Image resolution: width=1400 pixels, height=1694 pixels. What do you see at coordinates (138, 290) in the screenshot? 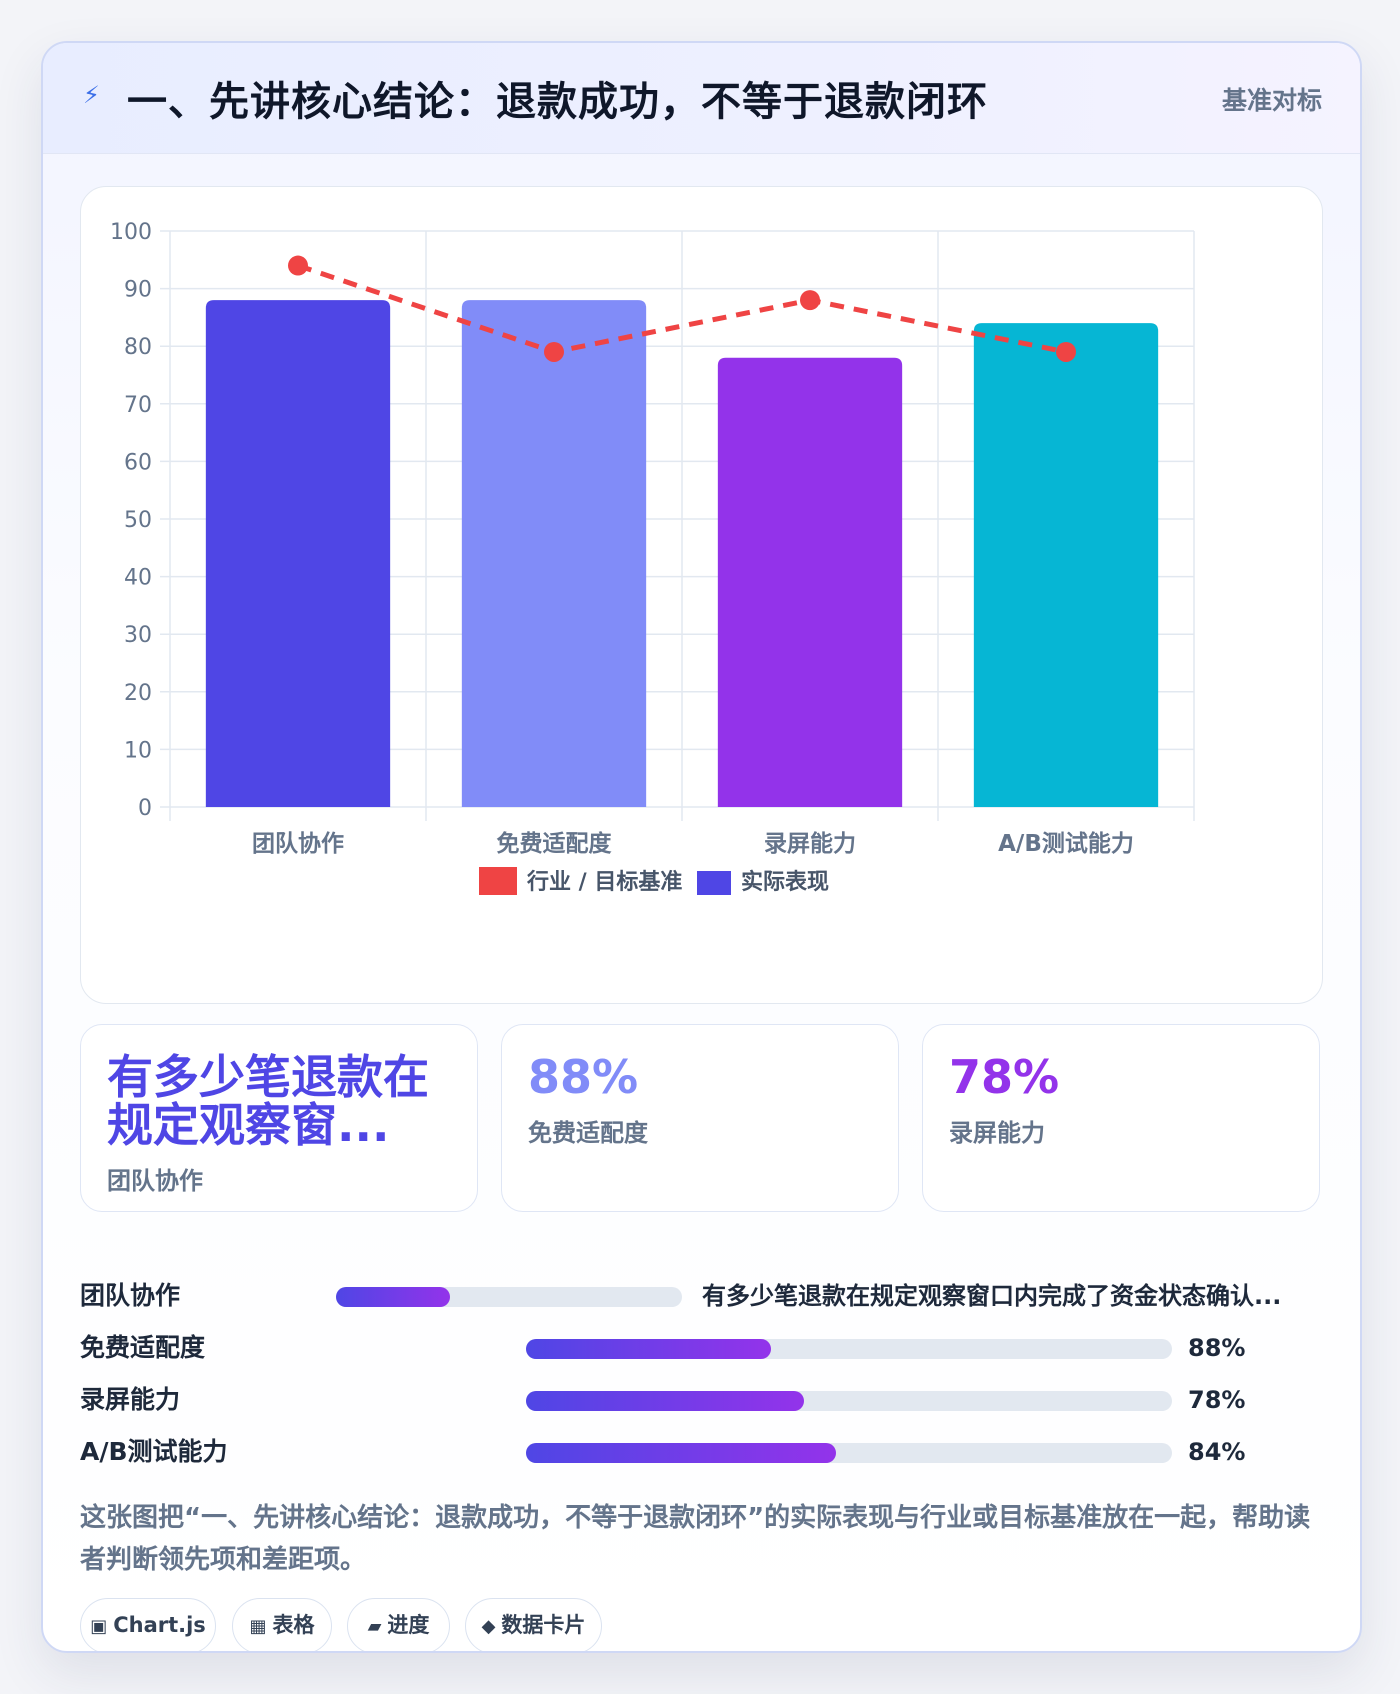
I see `y-tick-label: 90` at bounding box center [138, 290].